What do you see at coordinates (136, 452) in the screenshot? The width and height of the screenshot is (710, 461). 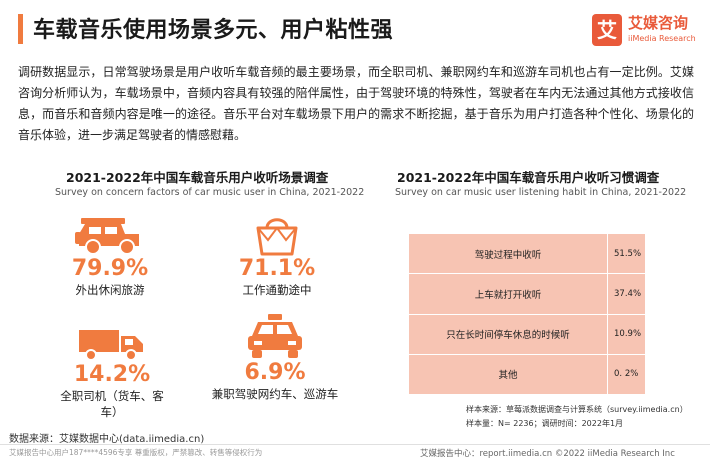 I see `footer-watermark: 艾媒报告中心用户187****4596专享 尊重版权，严禁篡改、转售等侵权行为` at bounding box center [136, 452].